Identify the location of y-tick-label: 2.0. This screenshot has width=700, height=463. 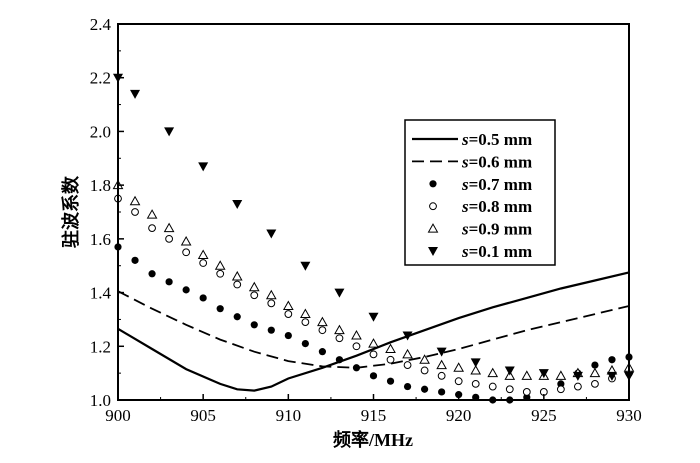
(100, 131).